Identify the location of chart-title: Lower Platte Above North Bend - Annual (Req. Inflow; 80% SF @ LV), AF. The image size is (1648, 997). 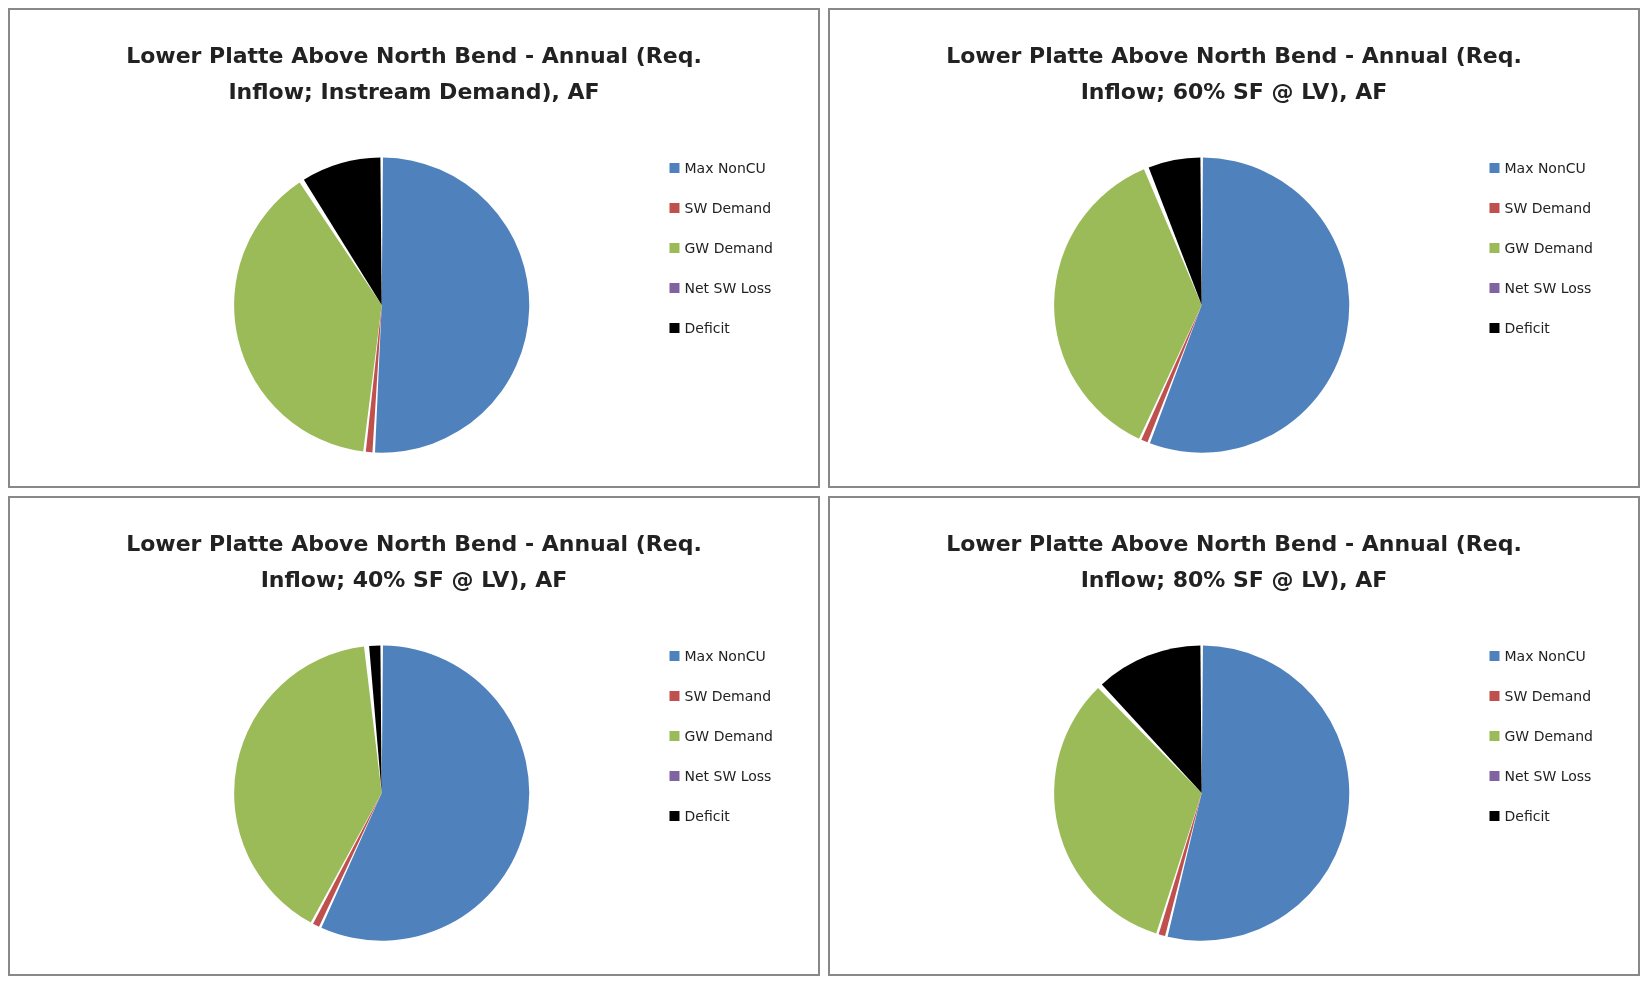
(1234, 561).